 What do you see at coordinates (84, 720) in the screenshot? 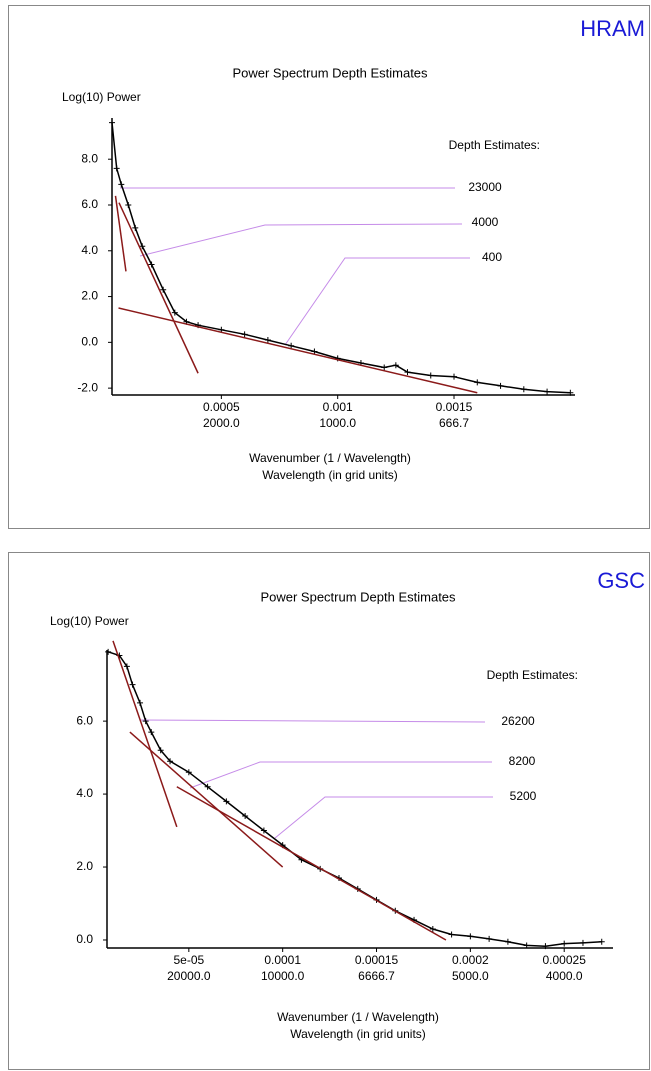
I see `y-tick-label: 6.0` at bounding box center [84, 720].